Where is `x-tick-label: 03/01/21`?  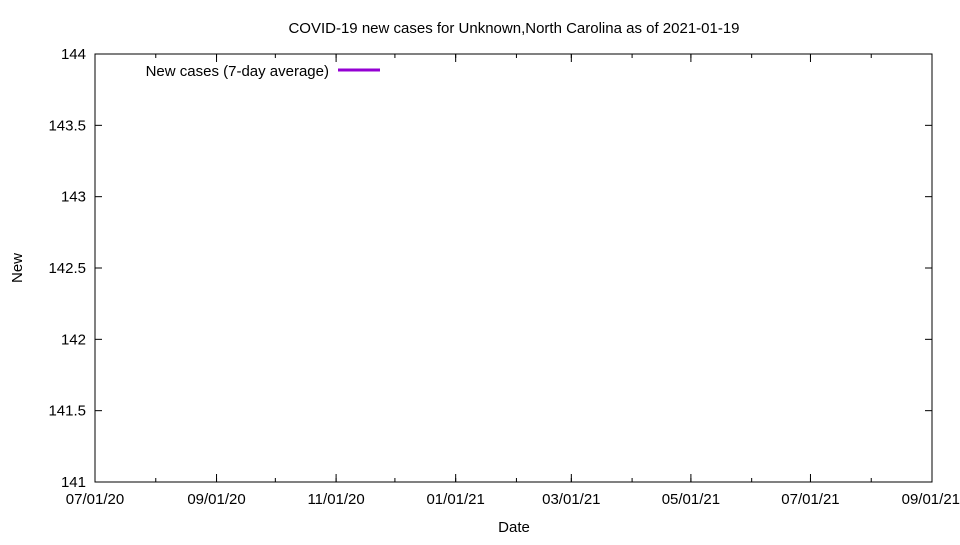 x-tick-label: 03/01/21 is located at coordinates (571, 499).